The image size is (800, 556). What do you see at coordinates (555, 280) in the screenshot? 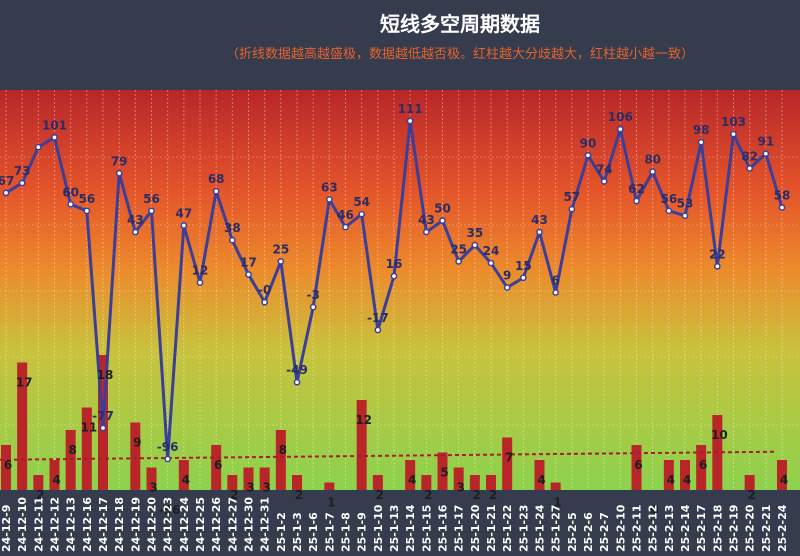
I see `line-data-label: 6` at bounding box center [555, 280].